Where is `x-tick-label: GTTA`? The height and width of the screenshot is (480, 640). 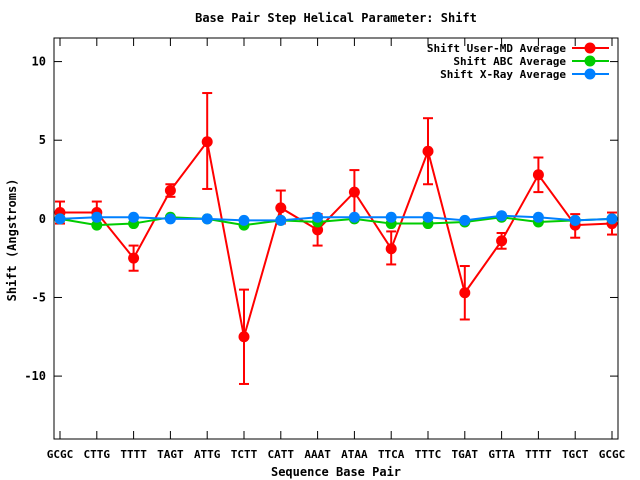 x-tick-label: GTTA is located at coordinates (501, 454).